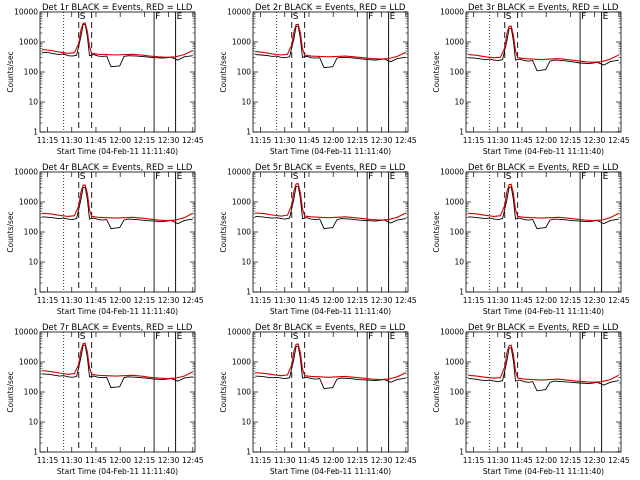  What do you see at coordinates (330, 328) in the screenshot?
I see `chart-title: Det 8r BLACK = Events, RED = LLD` at bounding box center [330, 328].